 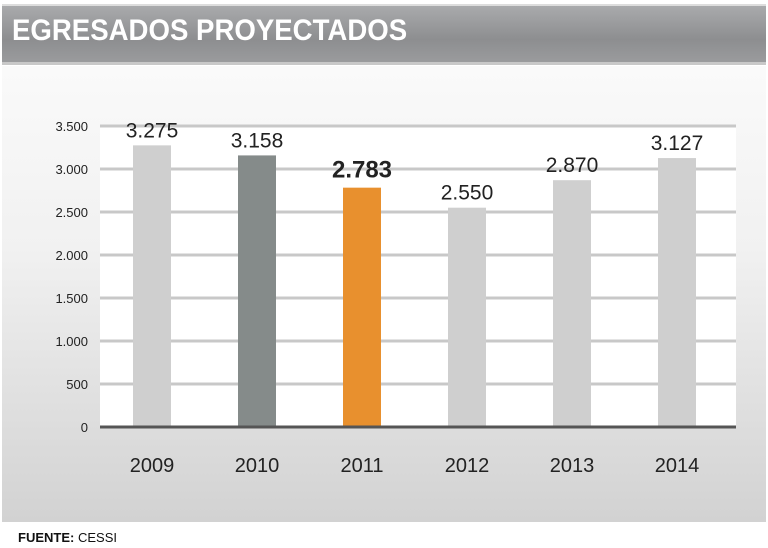 I want to click on source-note: FUENTE: CESSI, so click(x=67, y=537).